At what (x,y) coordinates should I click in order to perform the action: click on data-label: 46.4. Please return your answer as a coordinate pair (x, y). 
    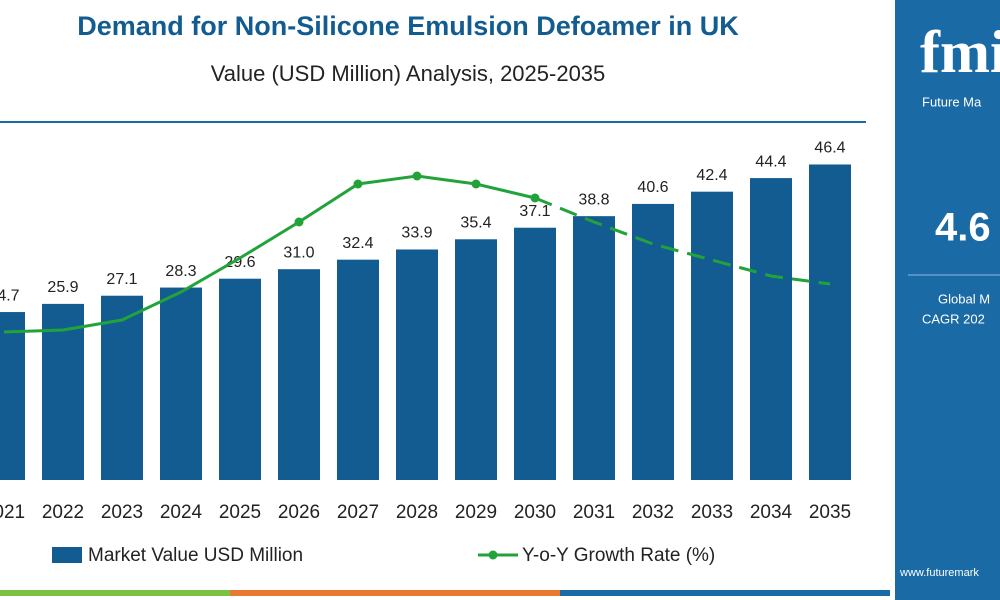
    Looking at the image, I should click on (829, 148).